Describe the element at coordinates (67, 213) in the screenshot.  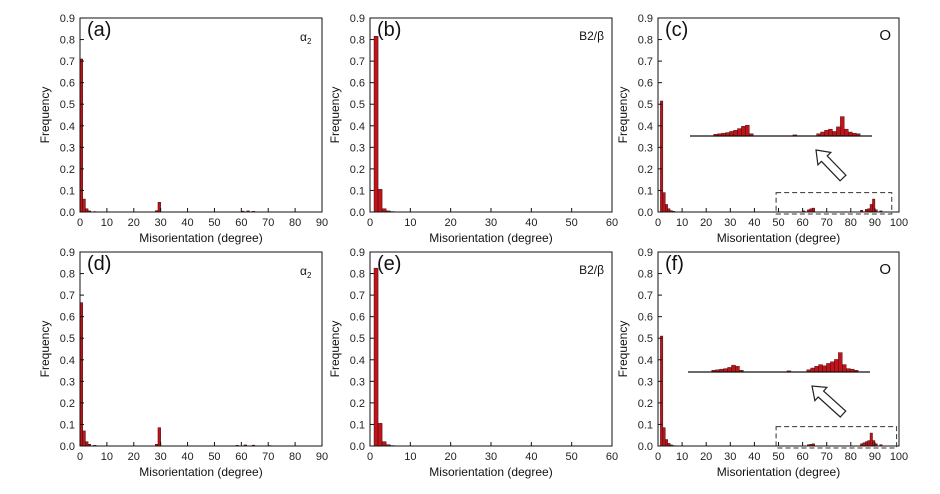
I see `y-tick-label-a-0: 0.0` at that location.